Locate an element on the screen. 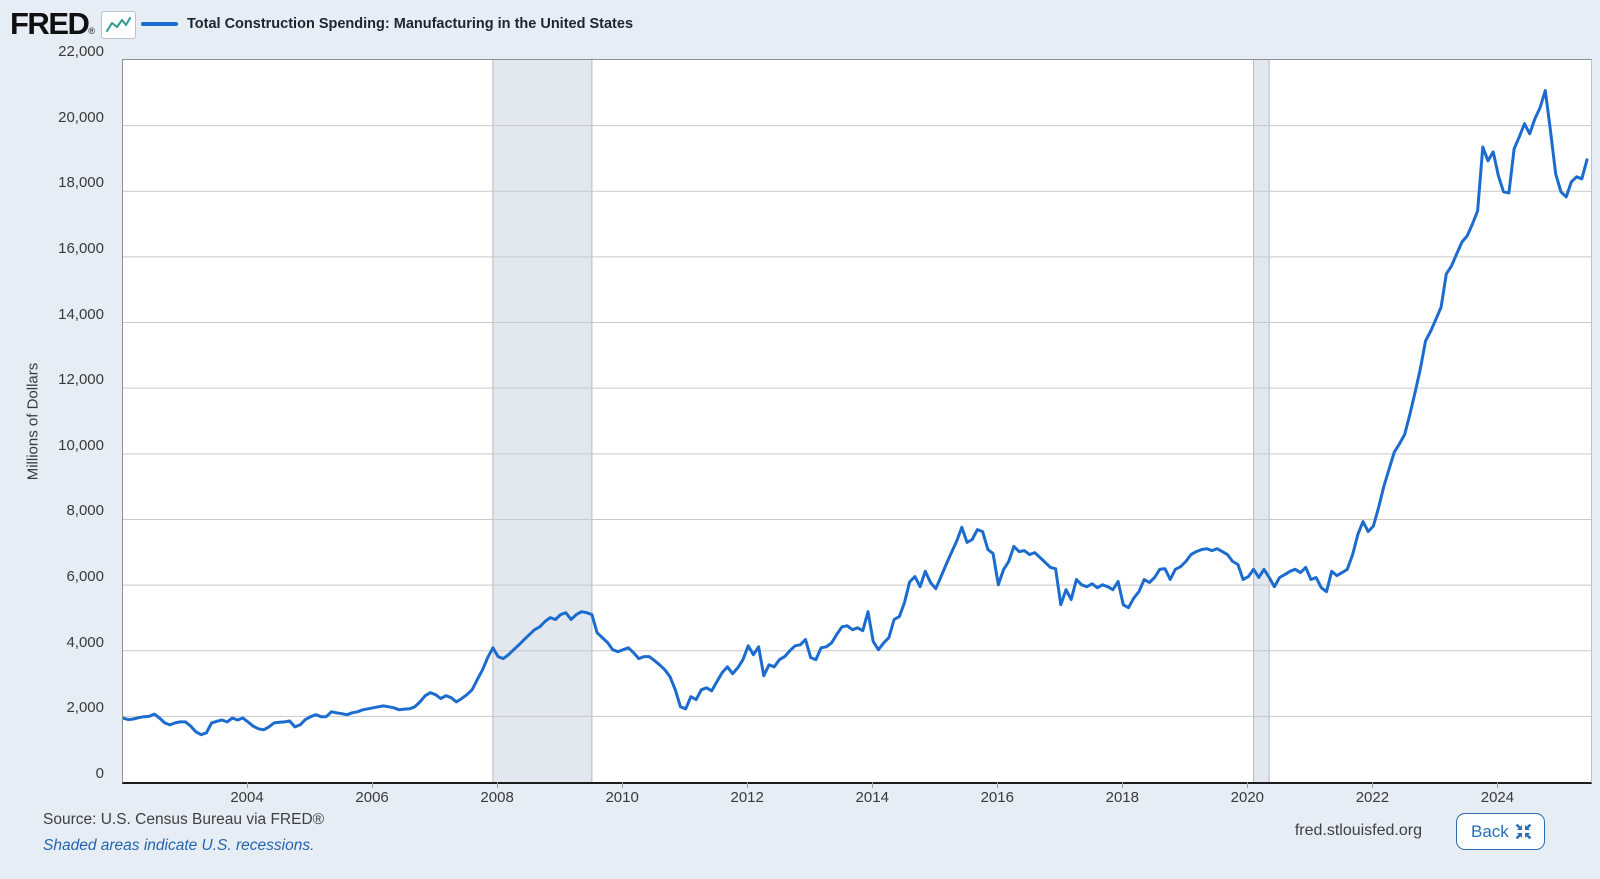 Image resolution: width=1600 pixels, height=879 pixels. legend-line-swatch is located at coordinates (159, 24).